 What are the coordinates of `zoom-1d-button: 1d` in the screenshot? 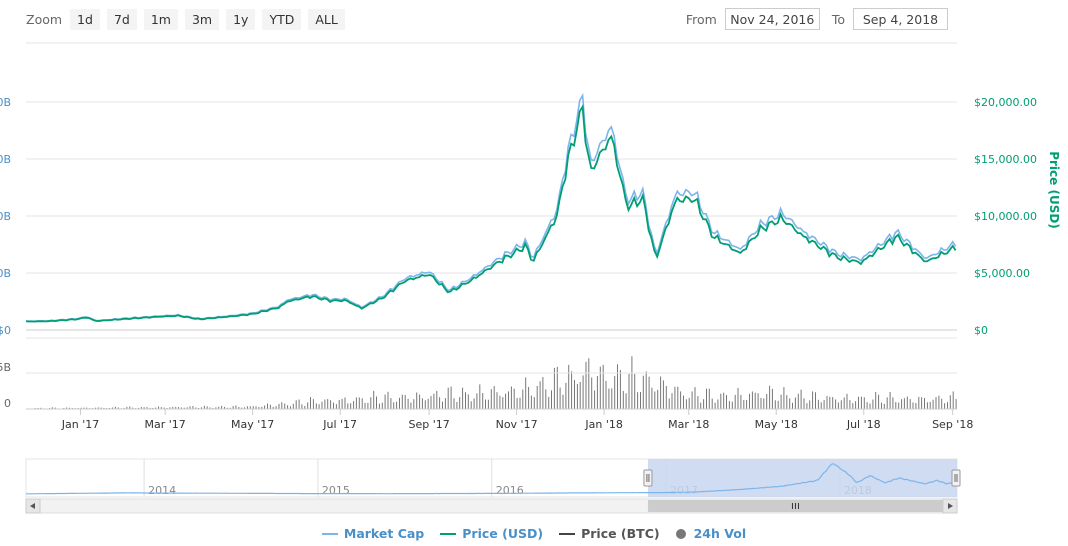 It's located at (85, 19).